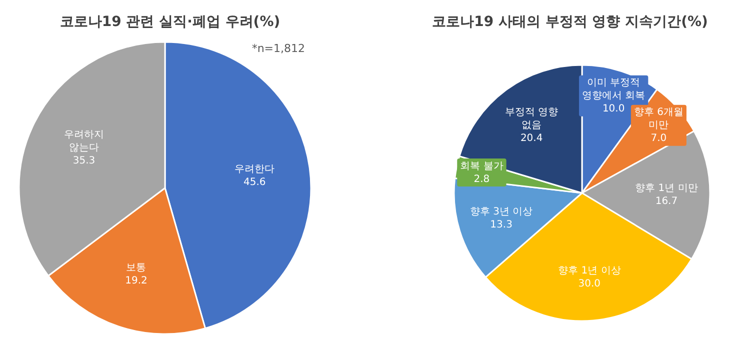  I want to click on text: *n=1,812, so click(278, 48).